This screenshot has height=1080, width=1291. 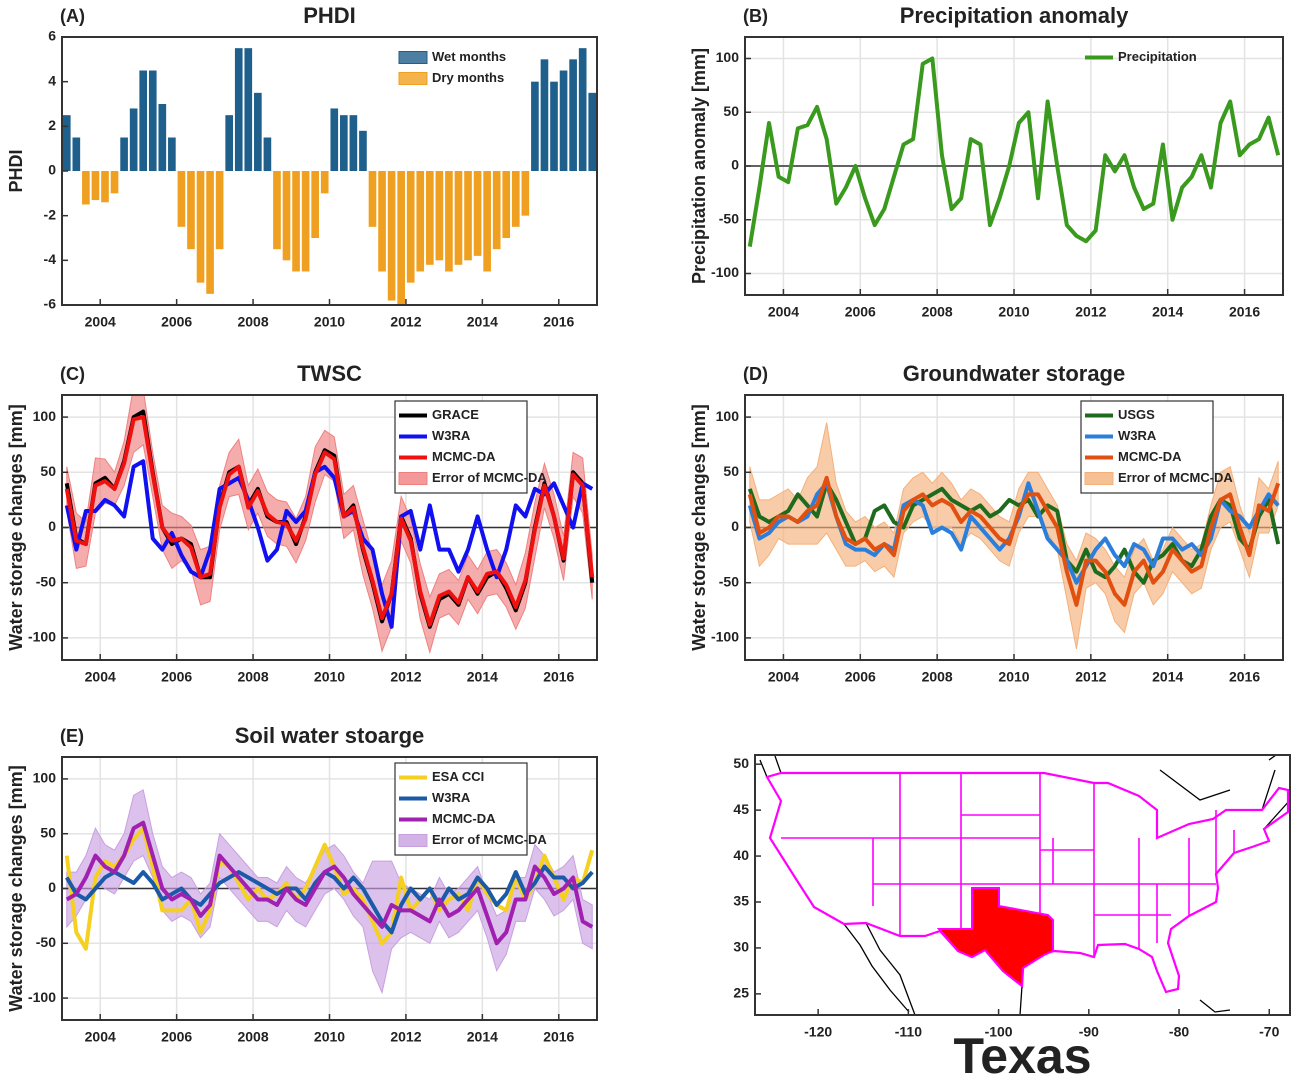 I want to click on panel-label: (C), so click(x=72, y=374).